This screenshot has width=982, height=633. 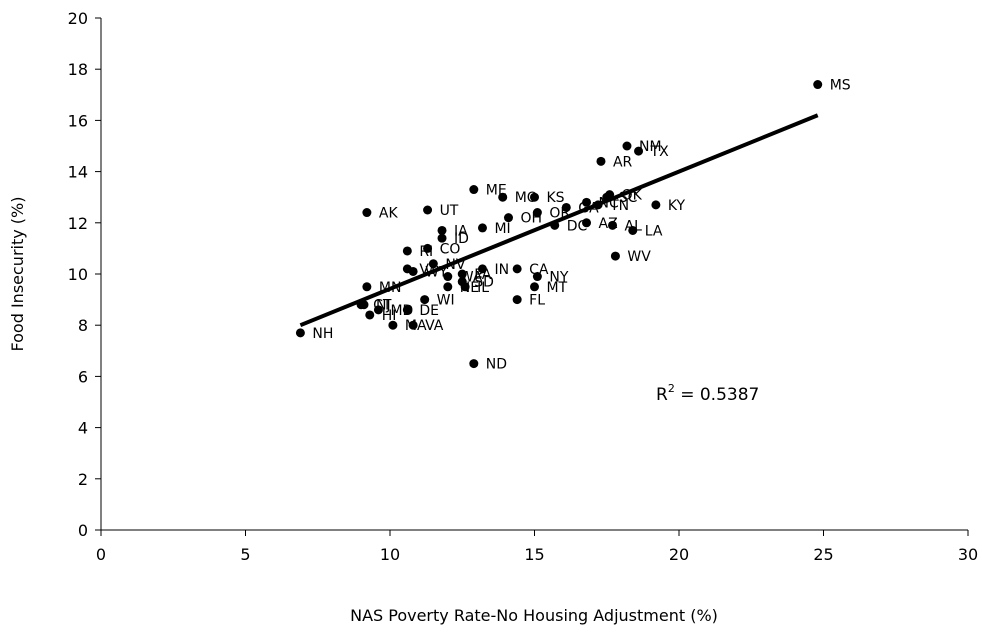 I want to click on point-label-la: LA, so click(x=654, y=231).